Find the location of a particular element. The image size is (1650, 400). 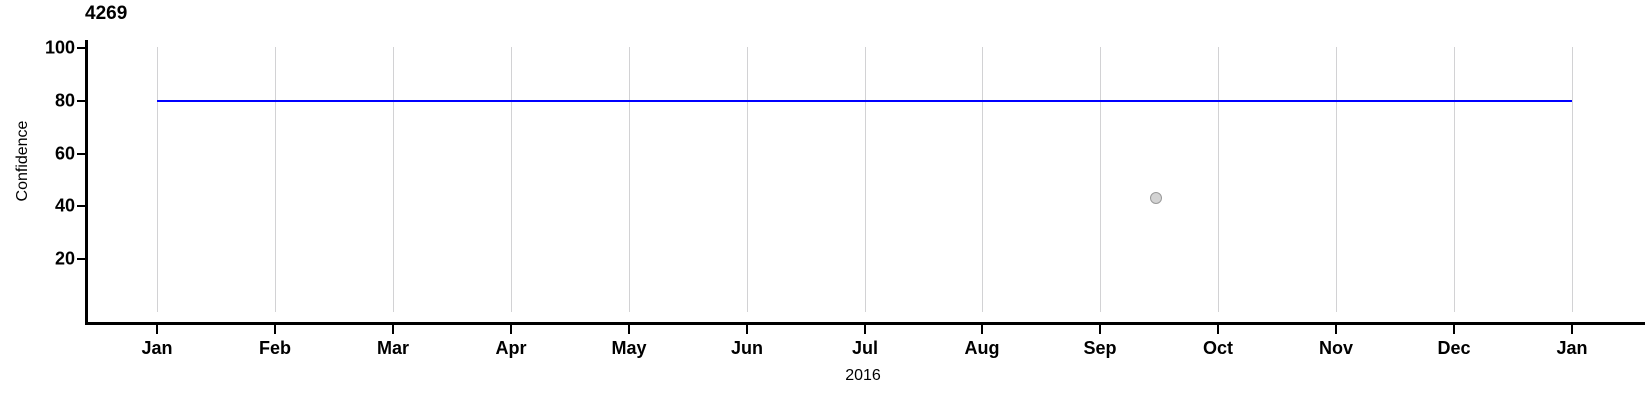

y-axis-title: Confidence is located at coordinates (22, 161).